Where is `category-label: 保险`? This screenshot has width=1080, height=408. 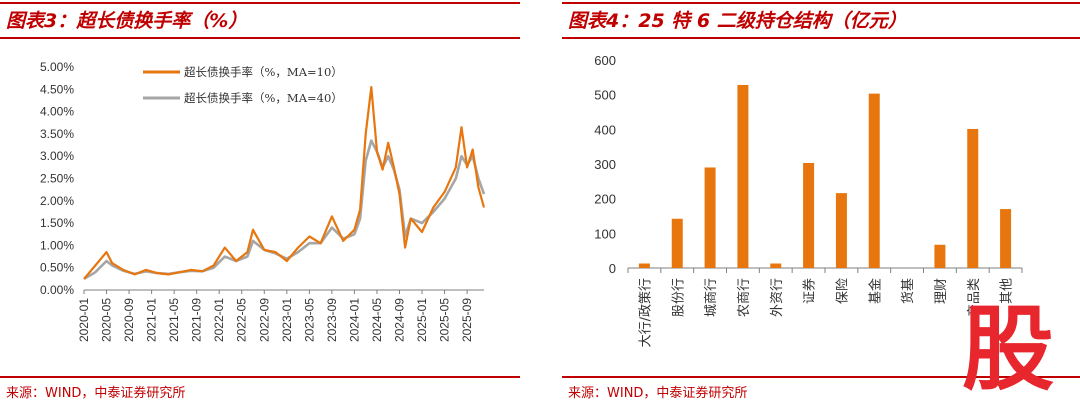 category-label: 保险 is located at coordinates (842, 291).